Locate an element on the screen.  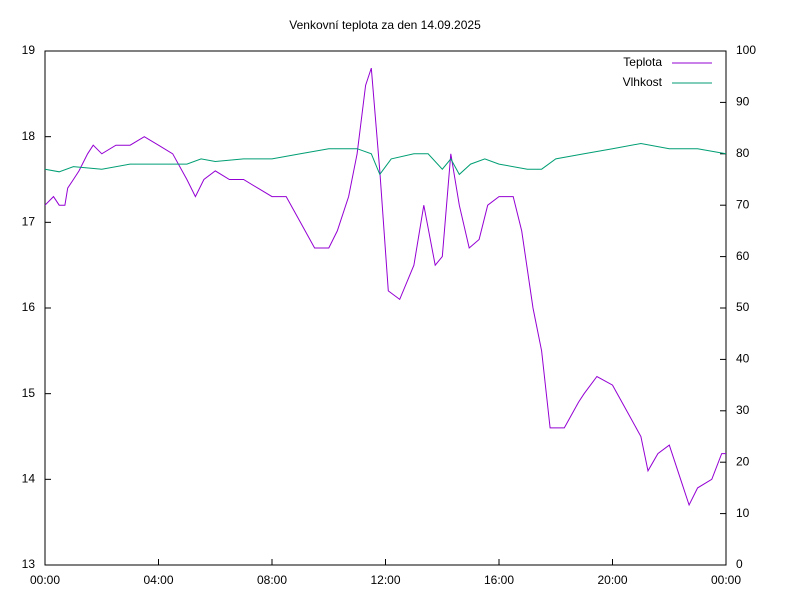
y-tick-label: 17 is located at coordinates (29, 222).